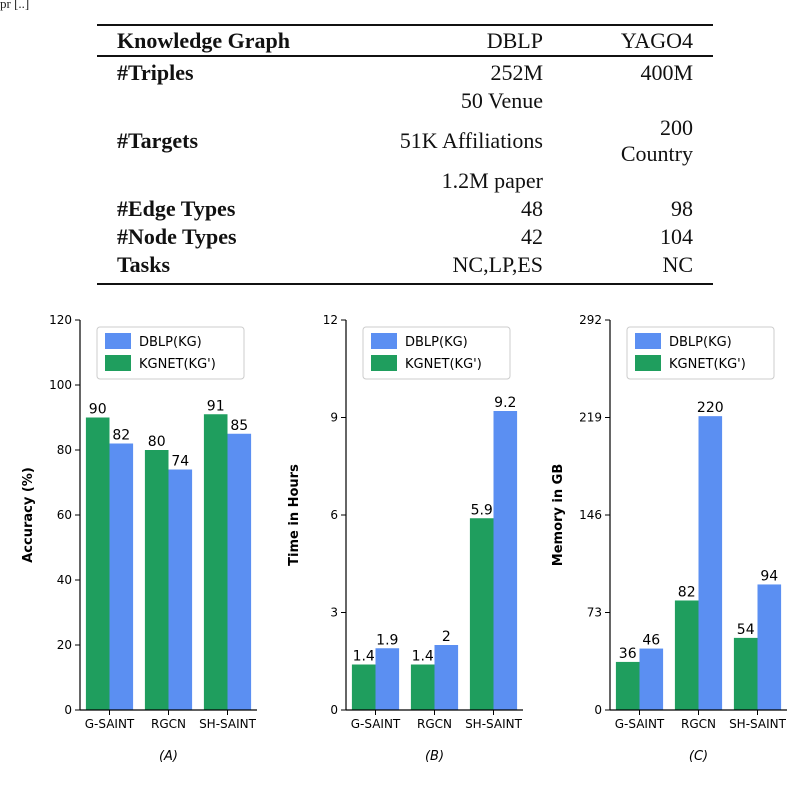  Describe the element at coordinates (64, 450) in the screenshot. I see `y-tick-label: 80` at that location.